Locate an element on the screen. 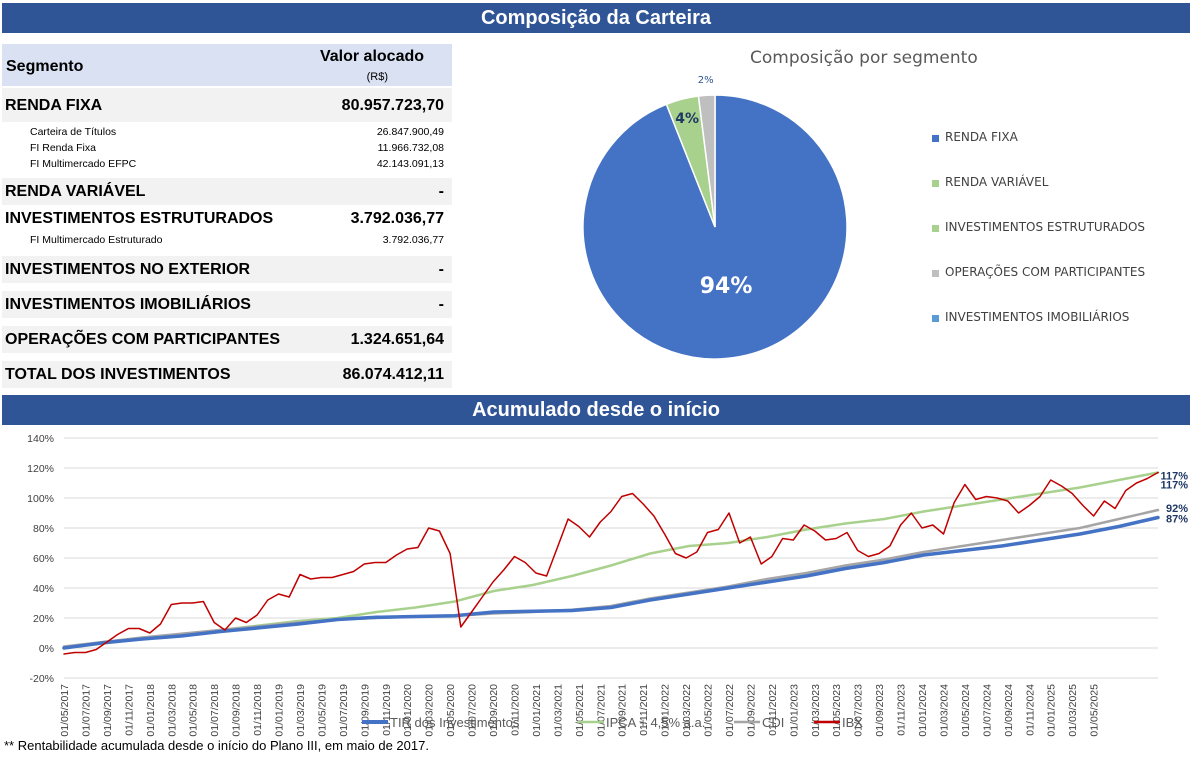 Image resolution: width=1192 pixels, height=784 pixels. x-tick-label: 01/09/2022 is located at coordinates (751, 710).